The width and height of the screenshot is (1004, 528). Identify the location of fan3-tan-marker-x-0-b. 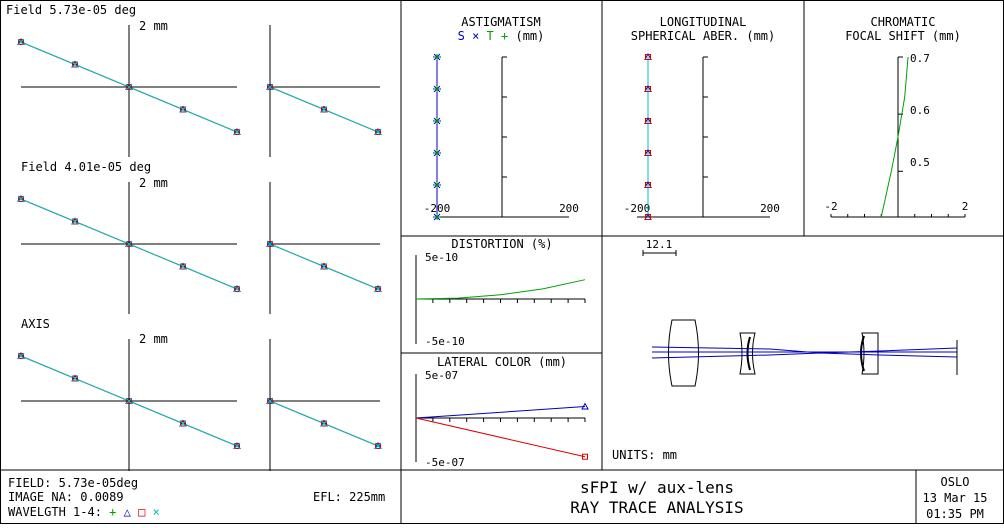
(21, 356).